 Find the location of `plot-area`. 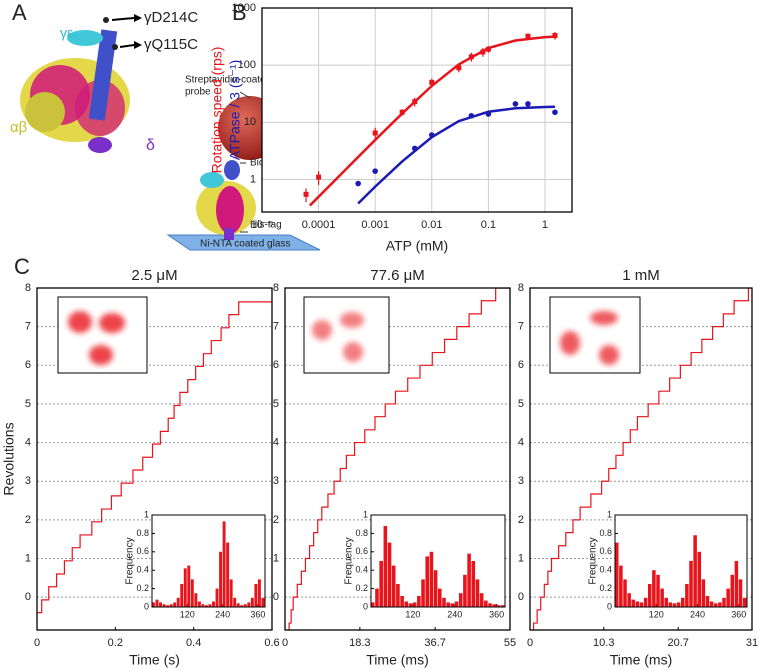

plot-area is located at coordinates (208, 561).